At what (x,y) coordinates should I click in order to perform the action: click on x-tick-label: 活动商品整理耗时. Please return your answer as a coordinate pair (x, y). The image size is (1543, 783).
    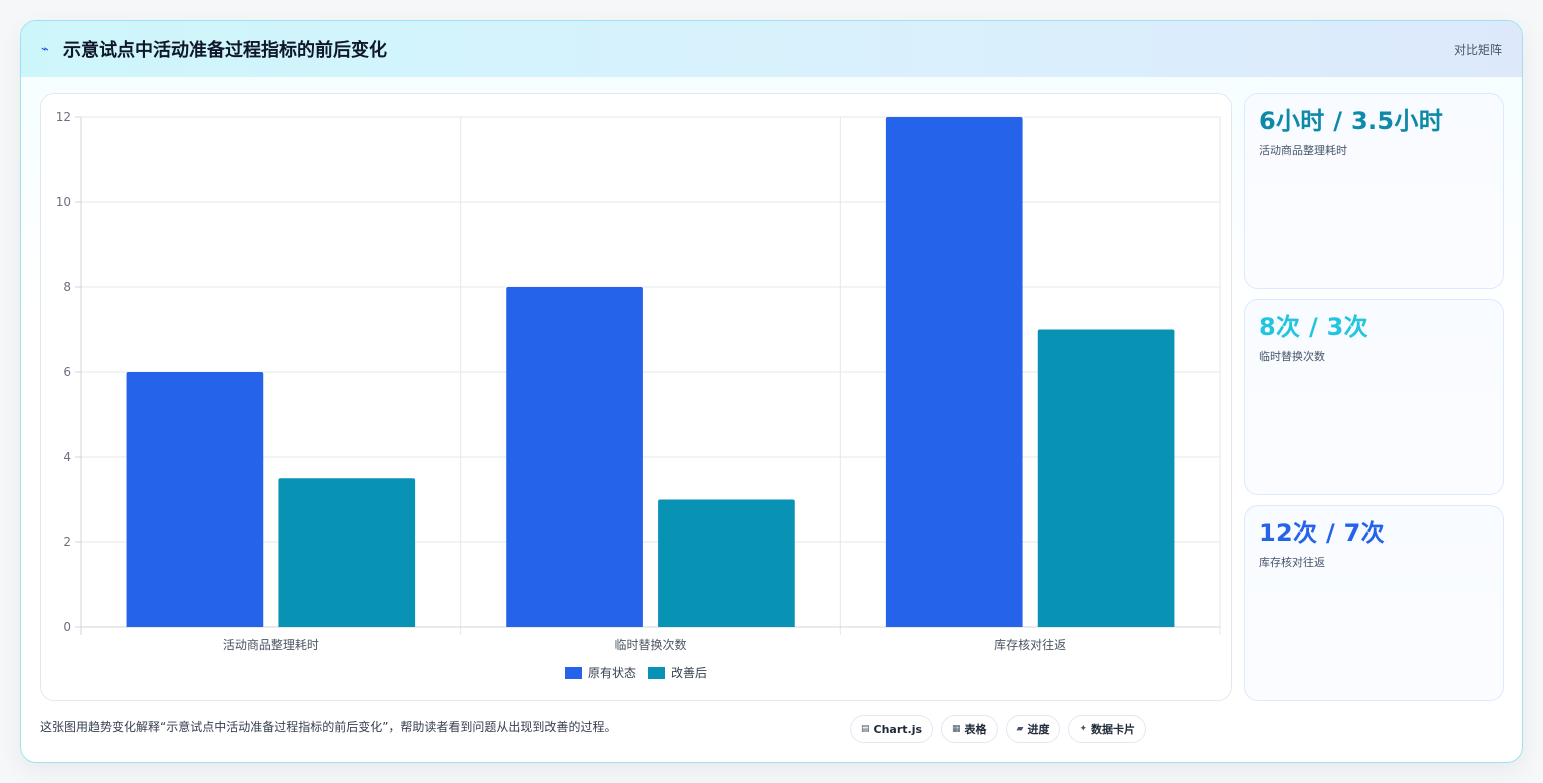
    Looking at the image, I should click on (271, 644).